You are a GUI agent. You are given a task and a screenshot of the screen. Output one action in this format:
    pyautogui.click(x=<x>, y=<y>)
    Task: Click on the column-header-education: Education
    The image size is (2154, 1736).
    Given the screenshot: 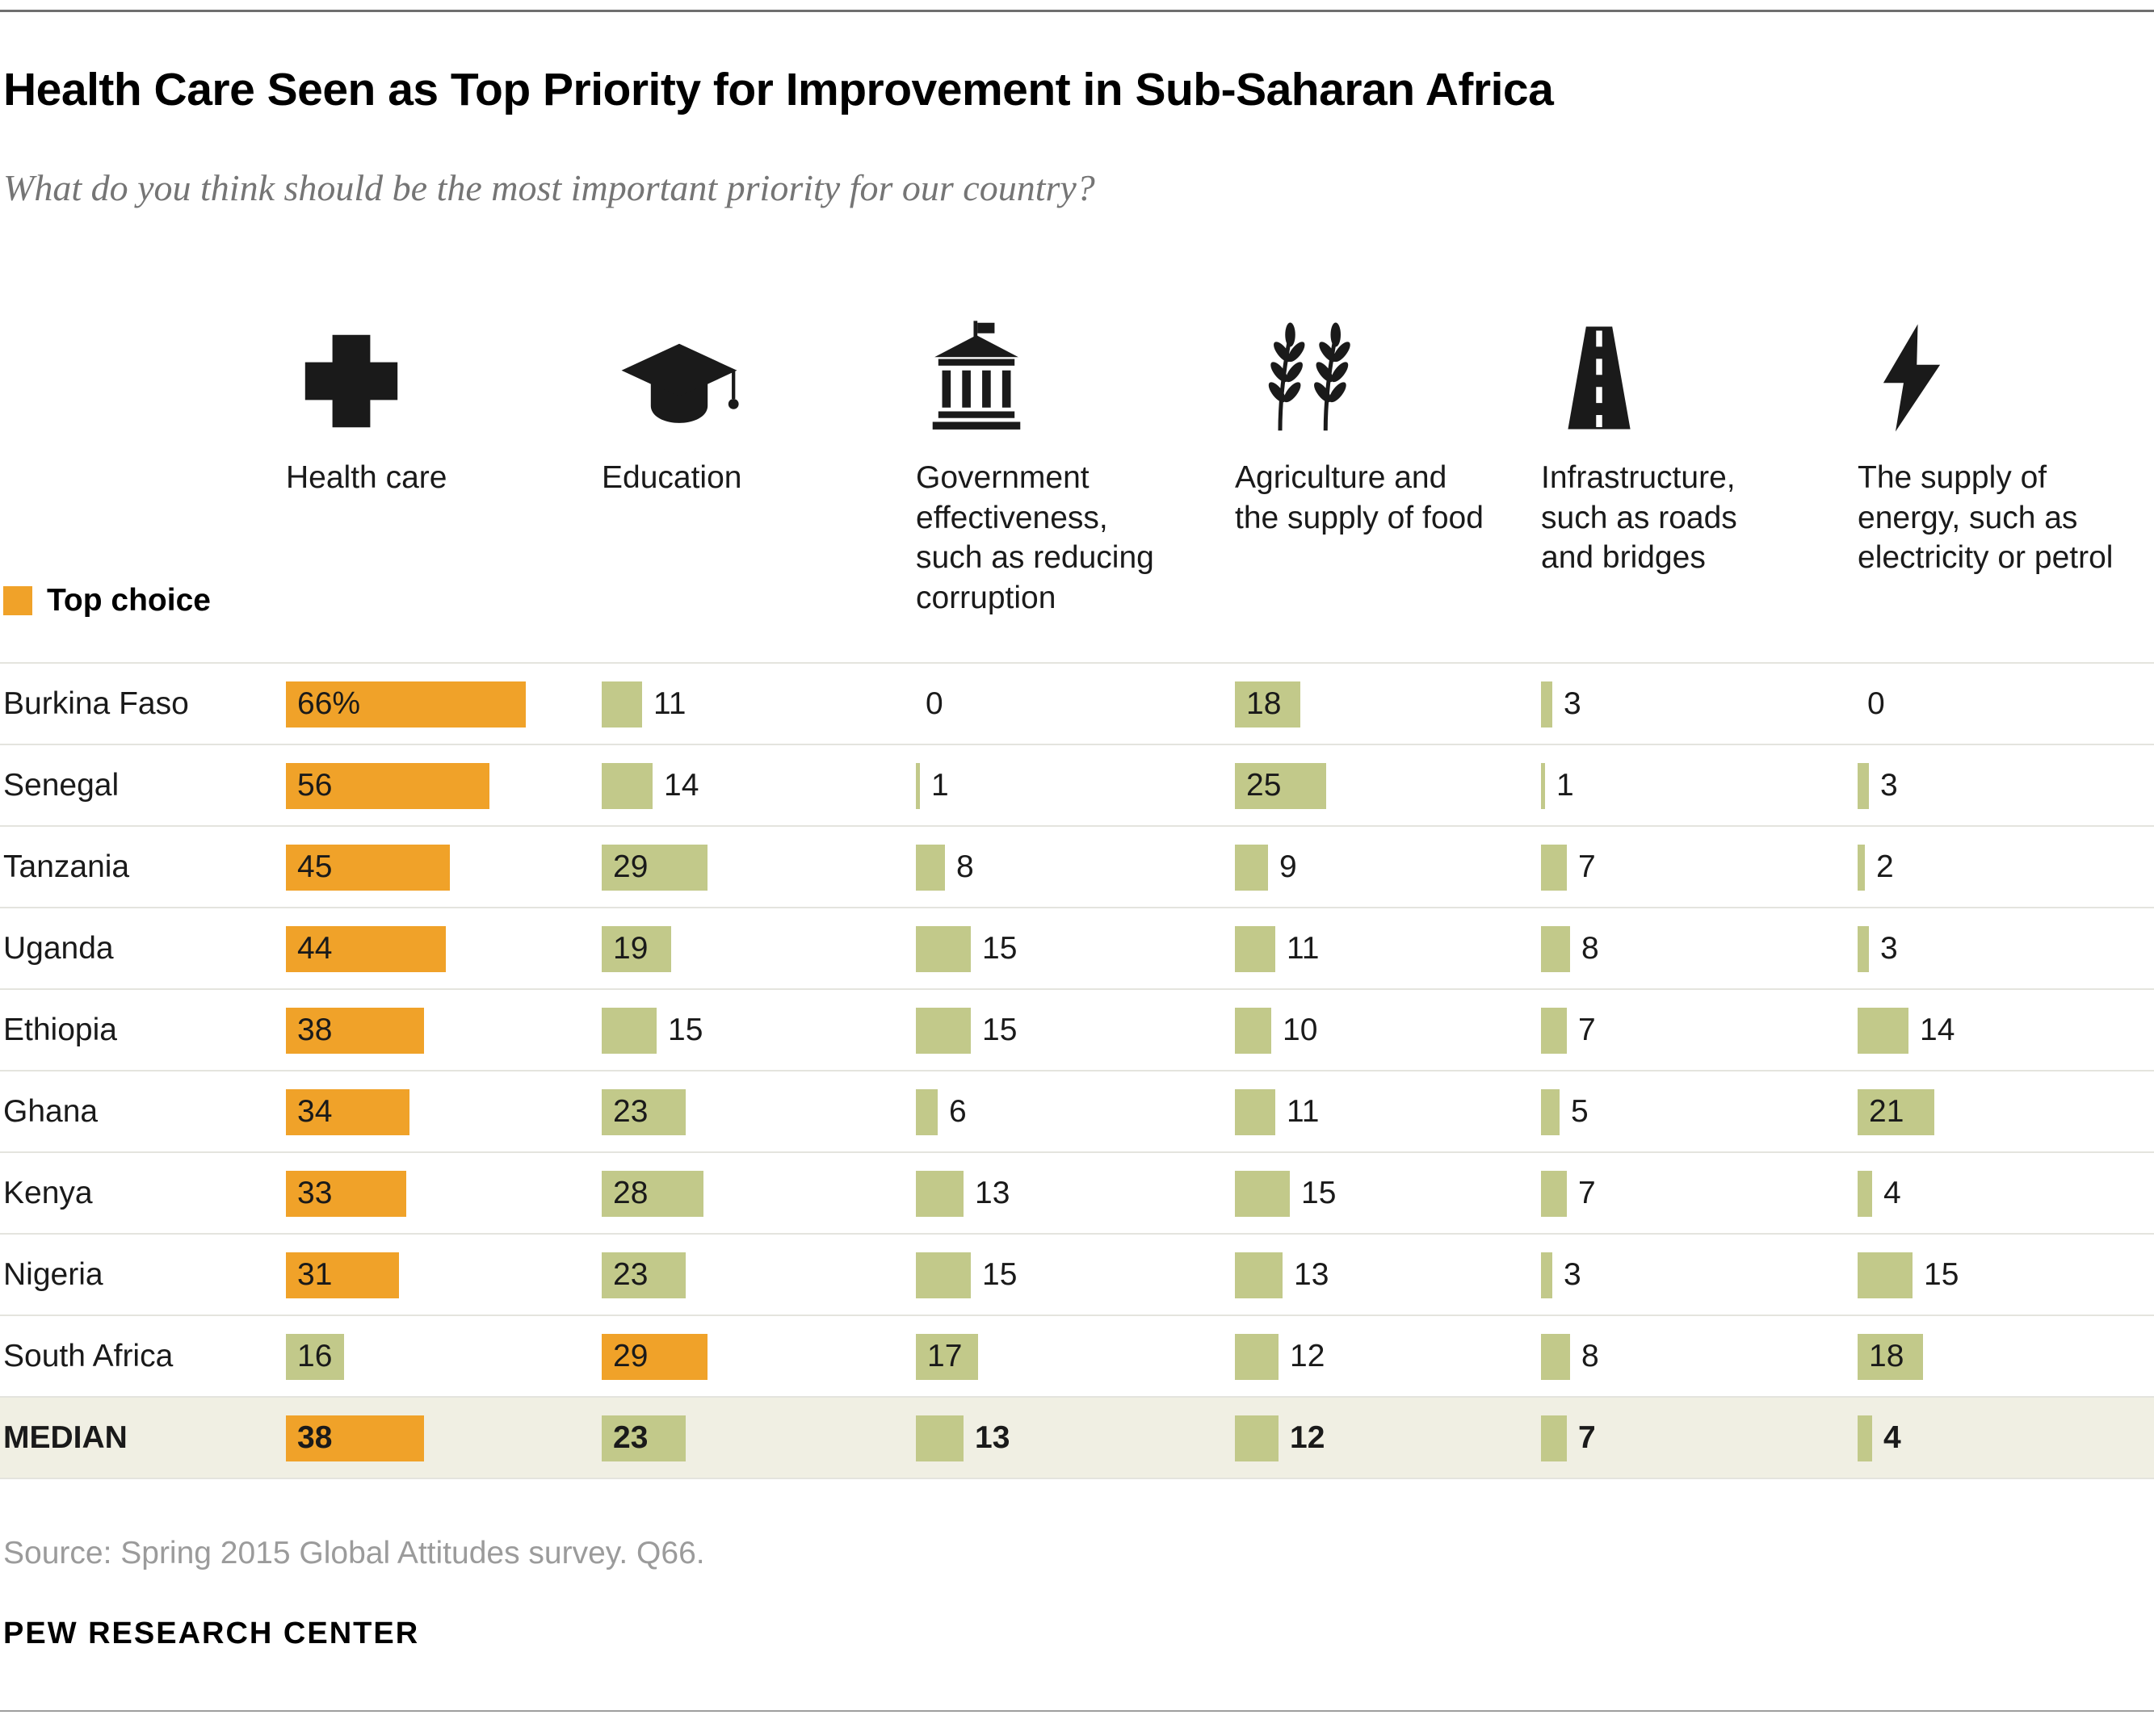 What is the action you would take?
    pyautogui.click(x=739, y=399)
    